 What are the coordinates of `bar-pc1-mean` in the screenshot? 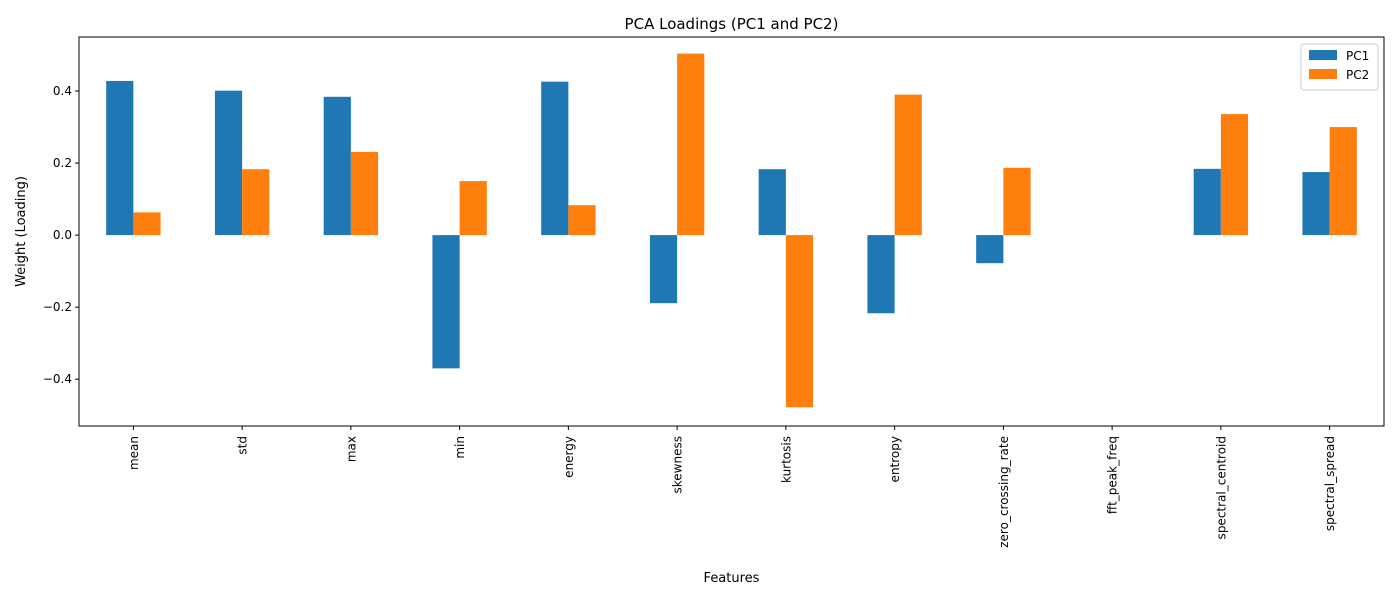 It's located at (120, 158).